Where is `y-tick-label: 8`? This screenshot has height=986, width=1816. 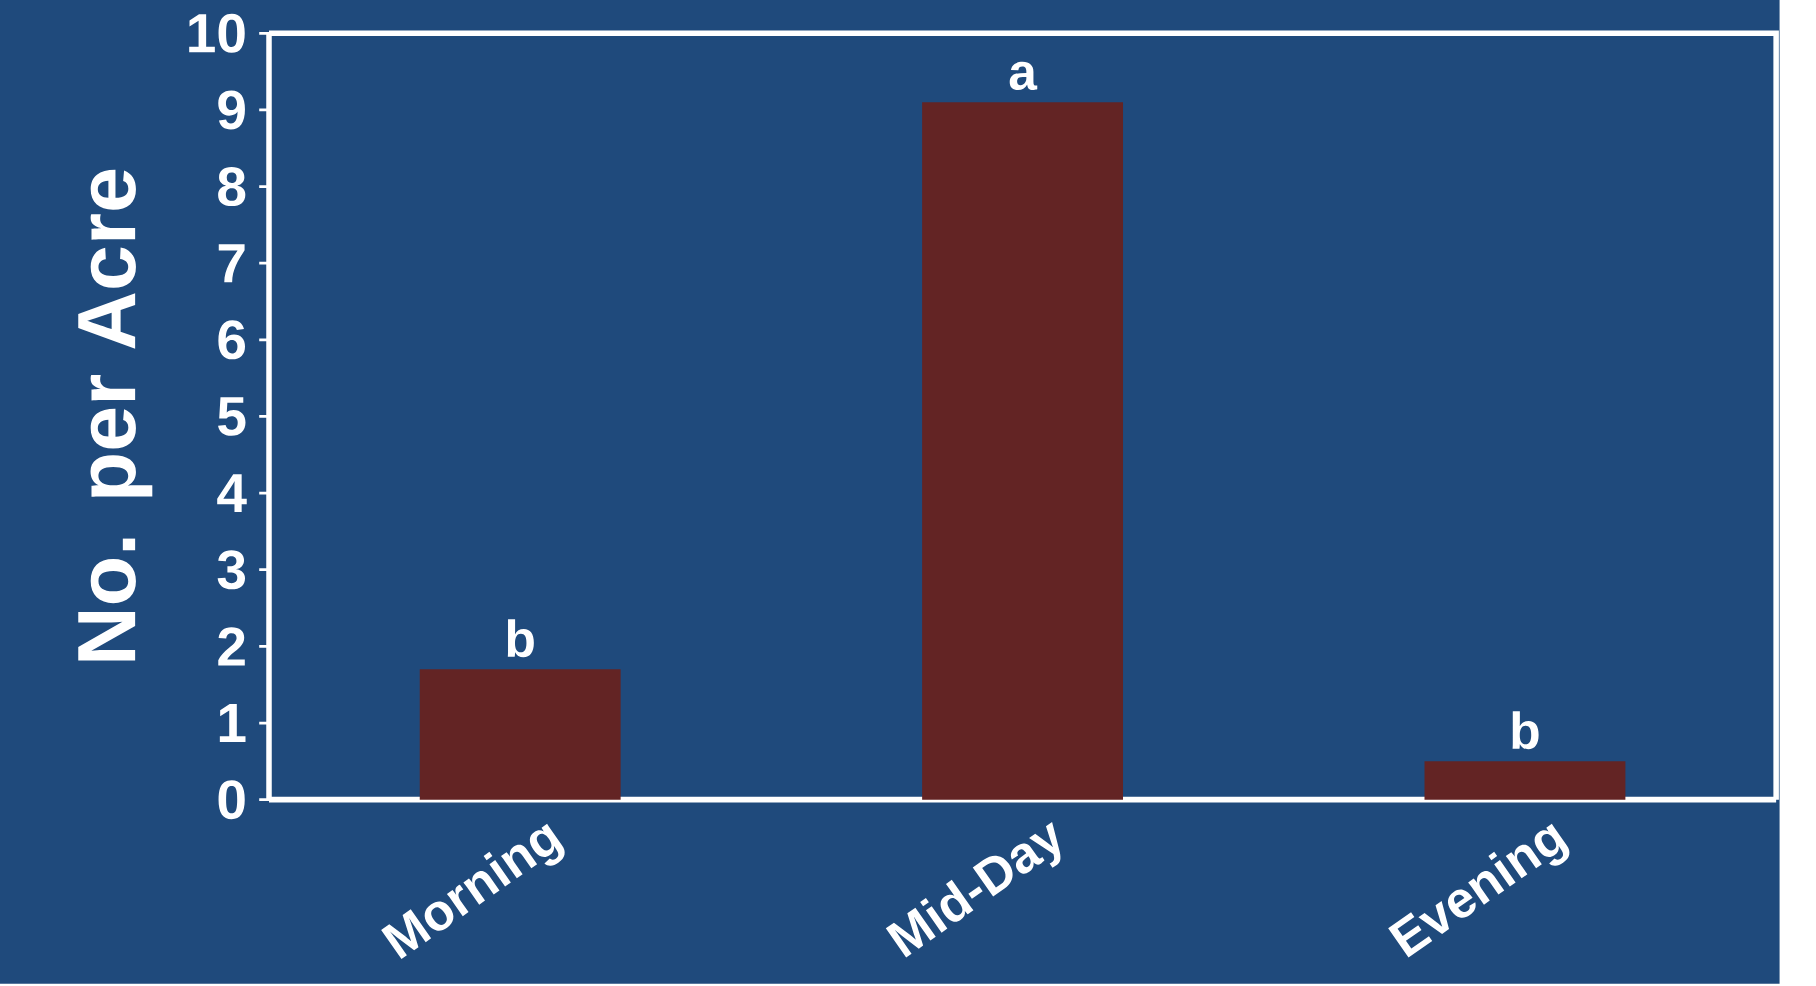
y-tick-label: 8 is located at coordinates (232, 187).